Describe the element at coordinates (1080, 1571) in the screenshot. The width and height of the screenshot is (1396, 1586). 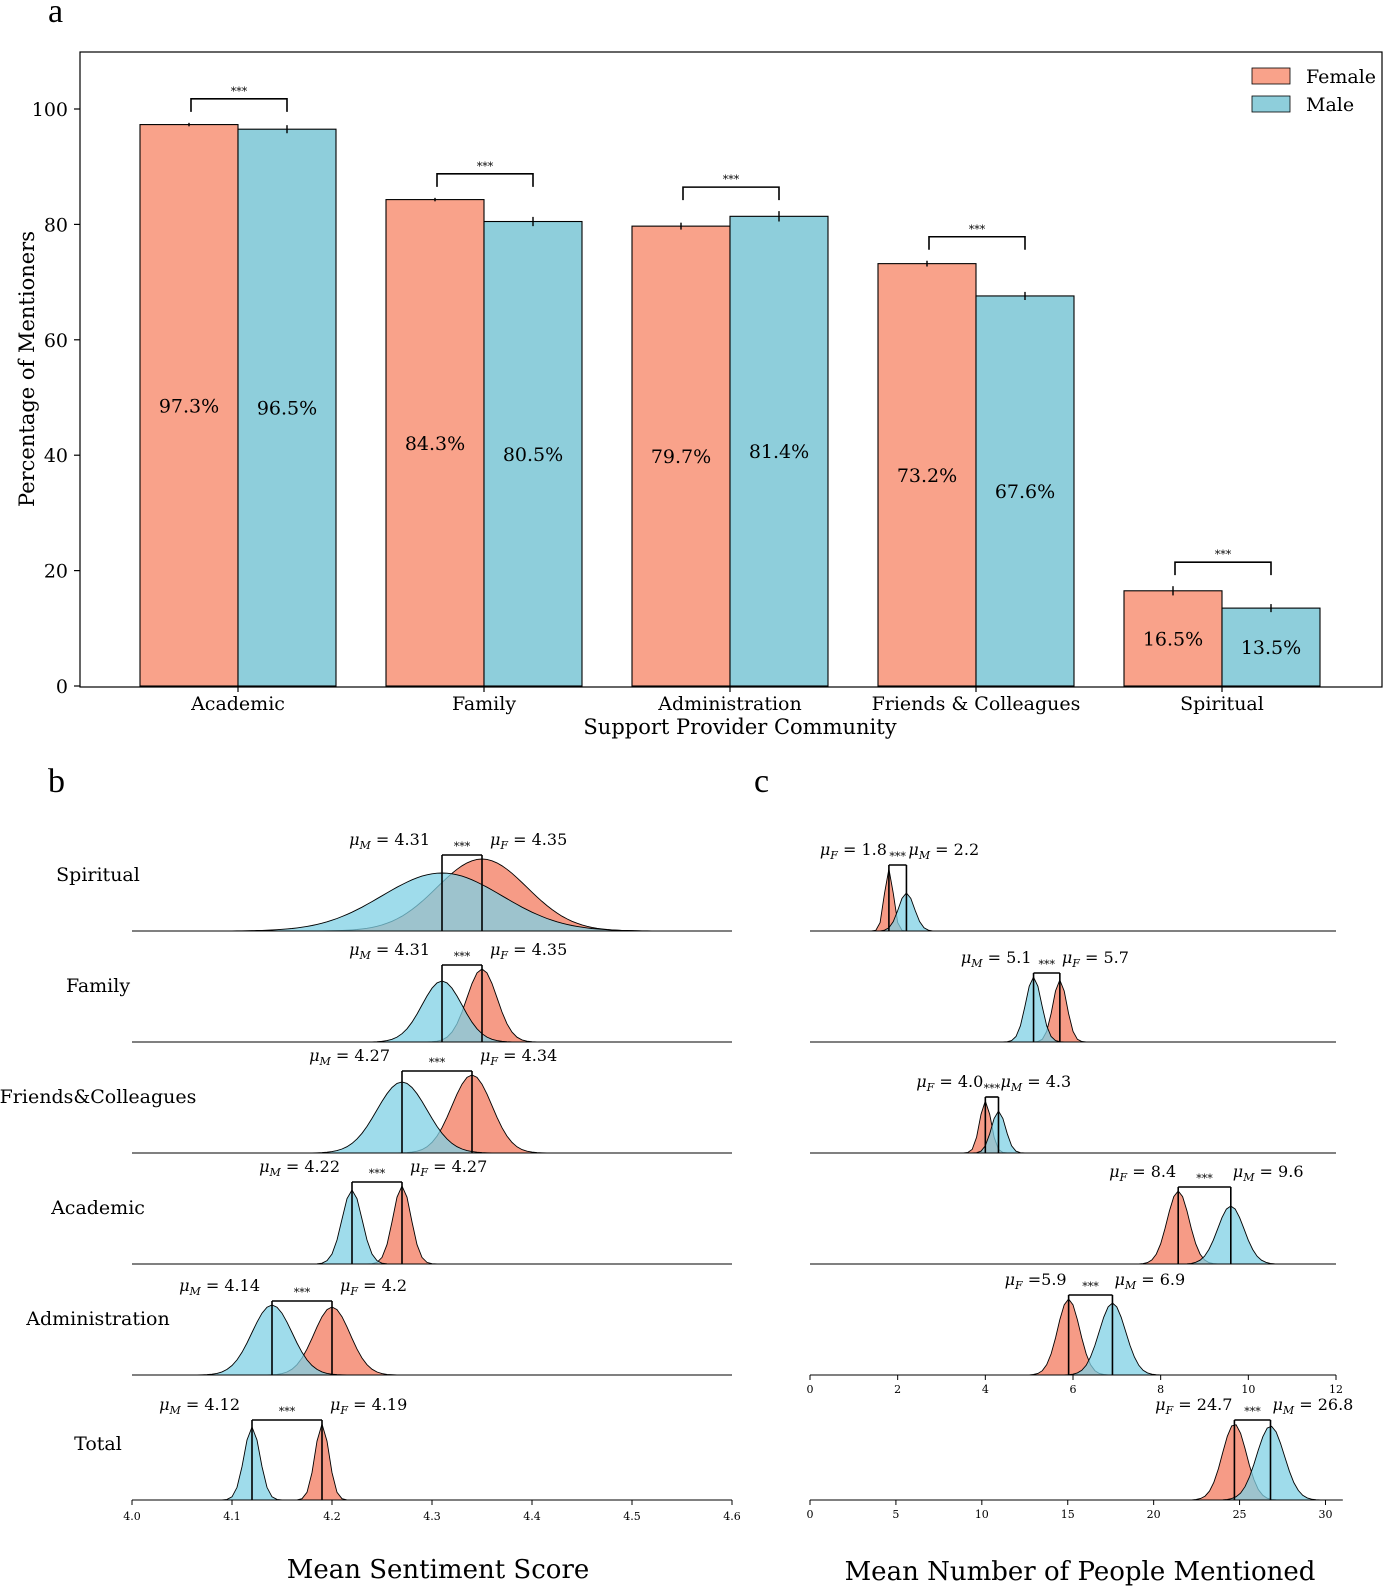
I see `panel-c-x-axis-label: Mean Number of People Mentioned` at that location.